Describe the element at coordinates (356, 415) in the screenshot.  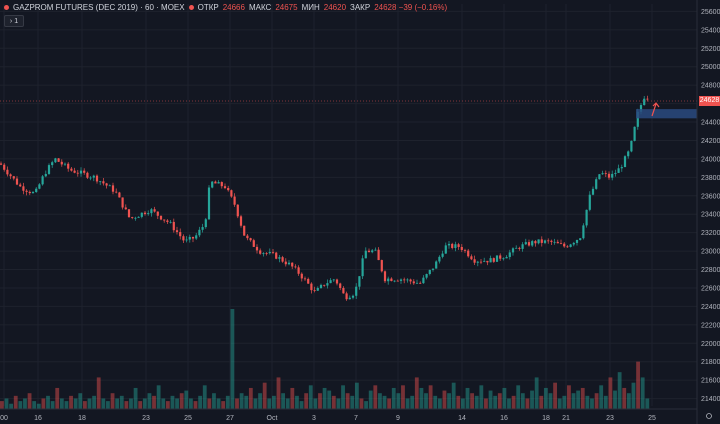
I see `time-axis: 00 16 18 23 25 27 Oct 3 7 9 14 16 18 21 23 25` at that location.